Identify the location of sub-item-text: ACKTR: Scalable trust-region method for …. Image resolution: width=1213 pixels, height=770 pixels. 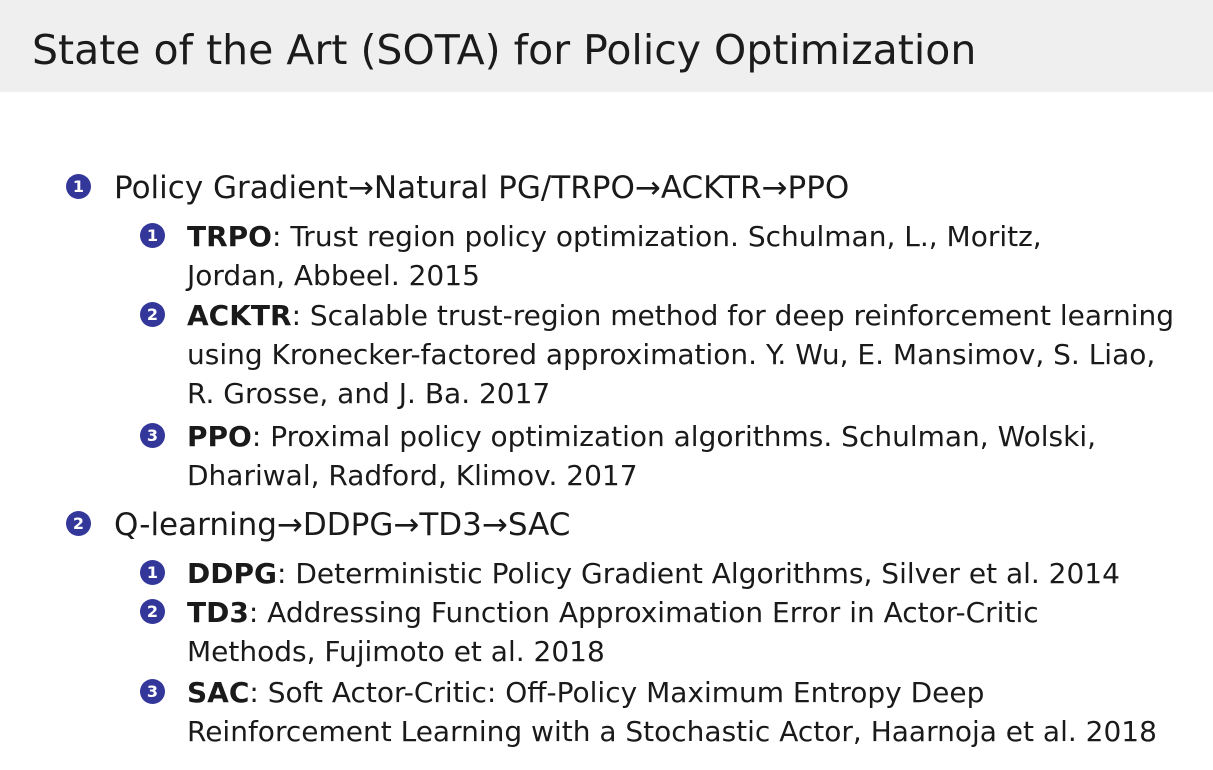
(680, 354).